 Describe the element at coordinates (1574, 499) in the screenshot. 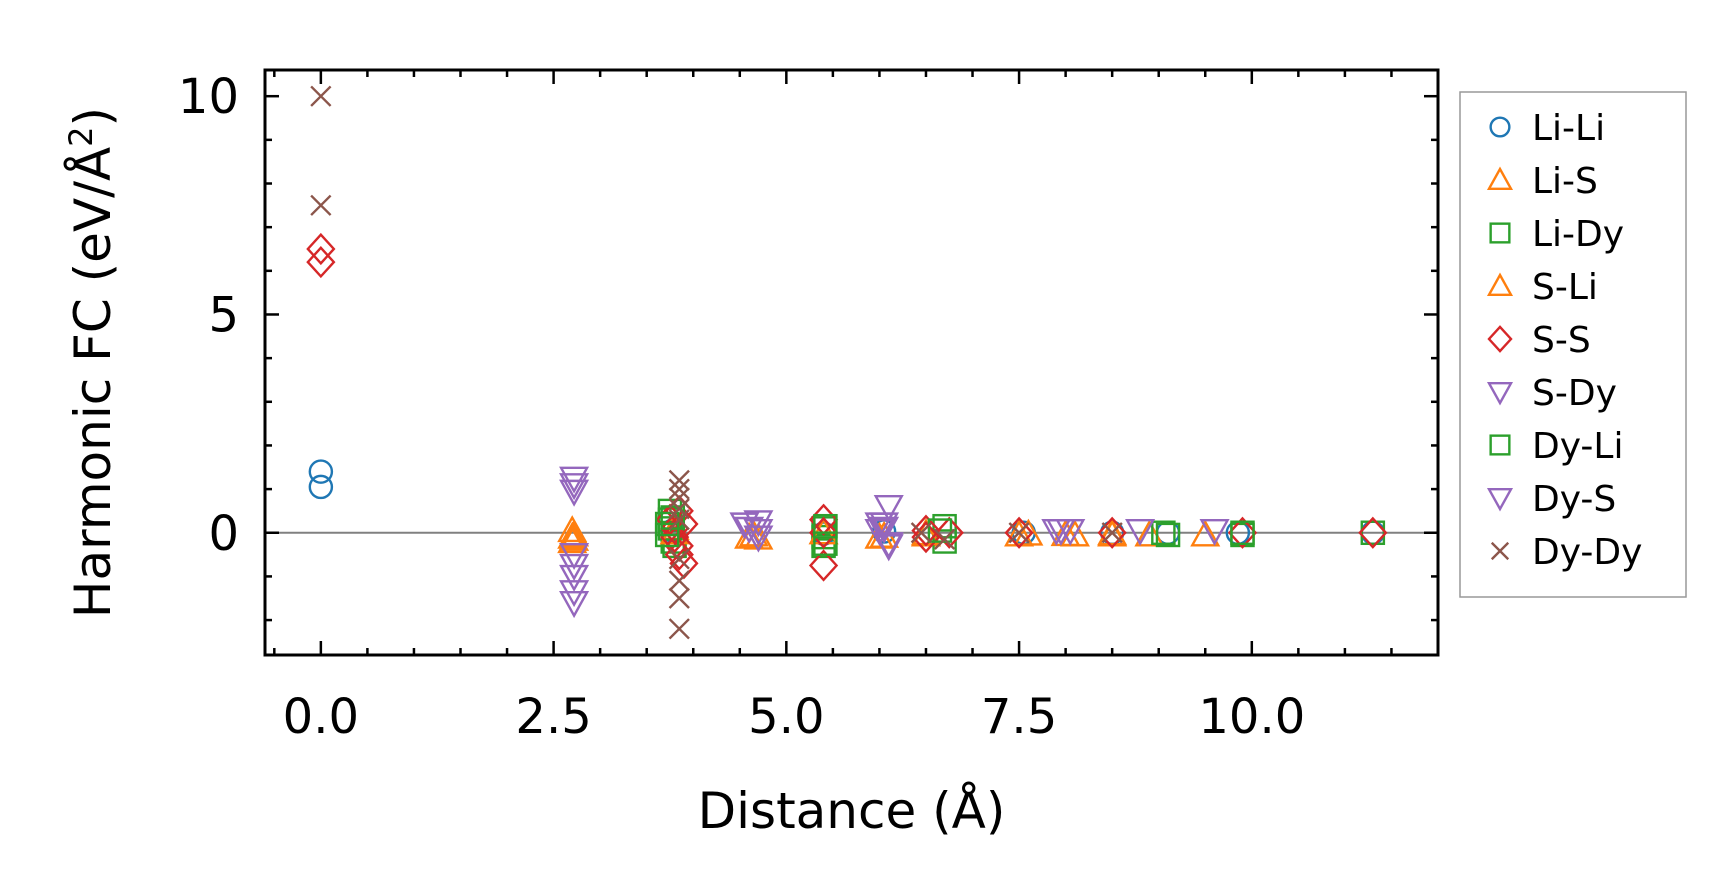

I see `legend-label: Dy-S` at that location.